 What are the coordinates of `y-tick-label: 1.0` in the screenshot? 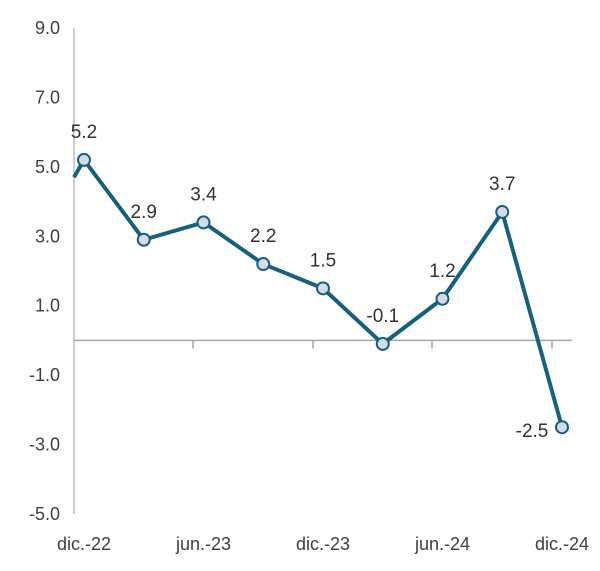 It's located at (47, 306).